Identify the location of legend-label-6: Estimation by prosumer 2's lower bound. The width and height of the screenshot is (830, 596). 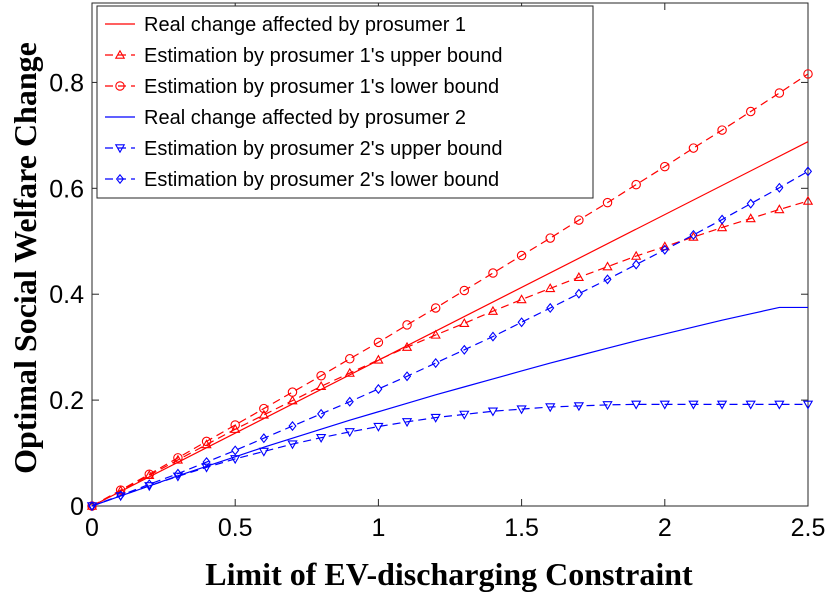
(321, 180).